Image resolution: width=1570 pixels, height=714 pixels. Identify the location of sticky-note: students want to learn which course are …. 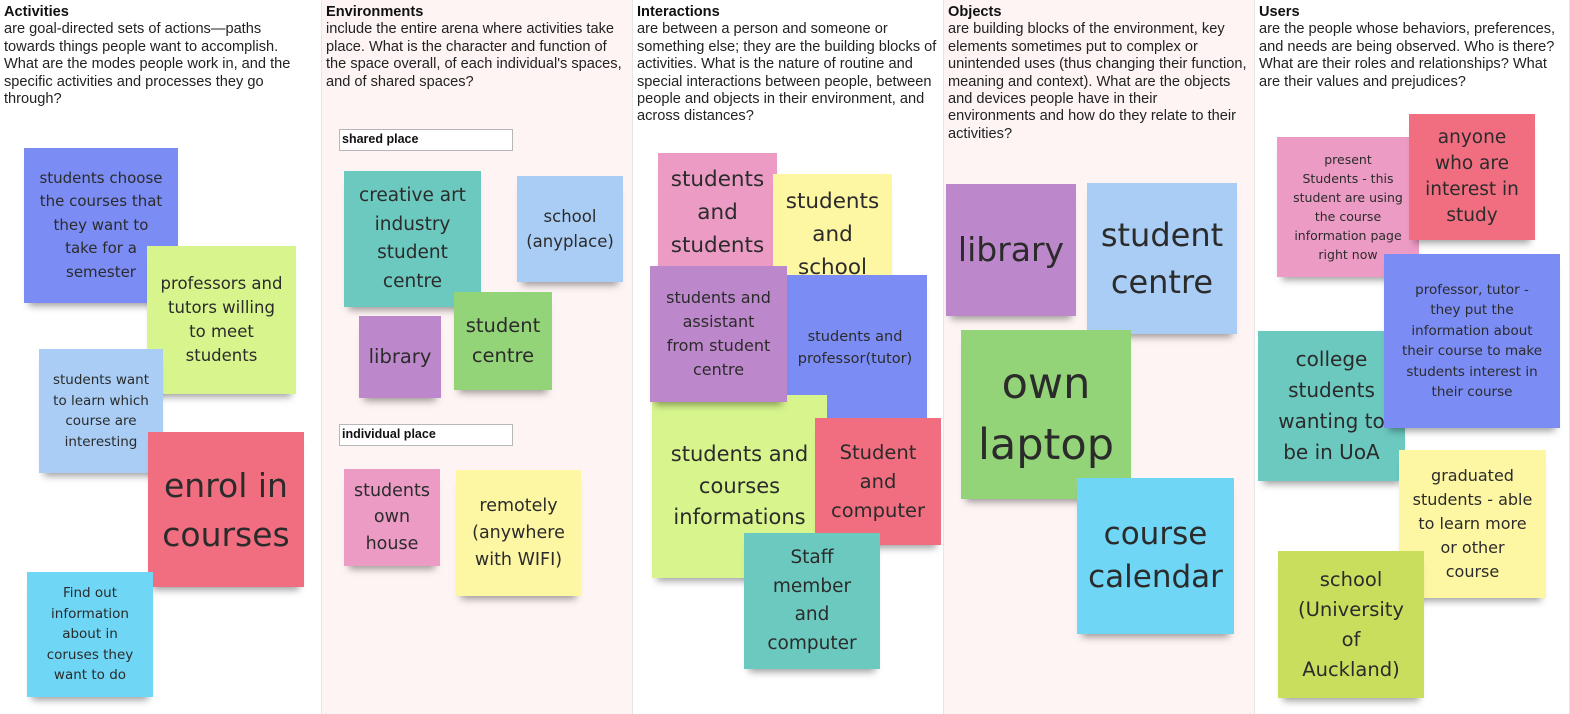
(101, 411).